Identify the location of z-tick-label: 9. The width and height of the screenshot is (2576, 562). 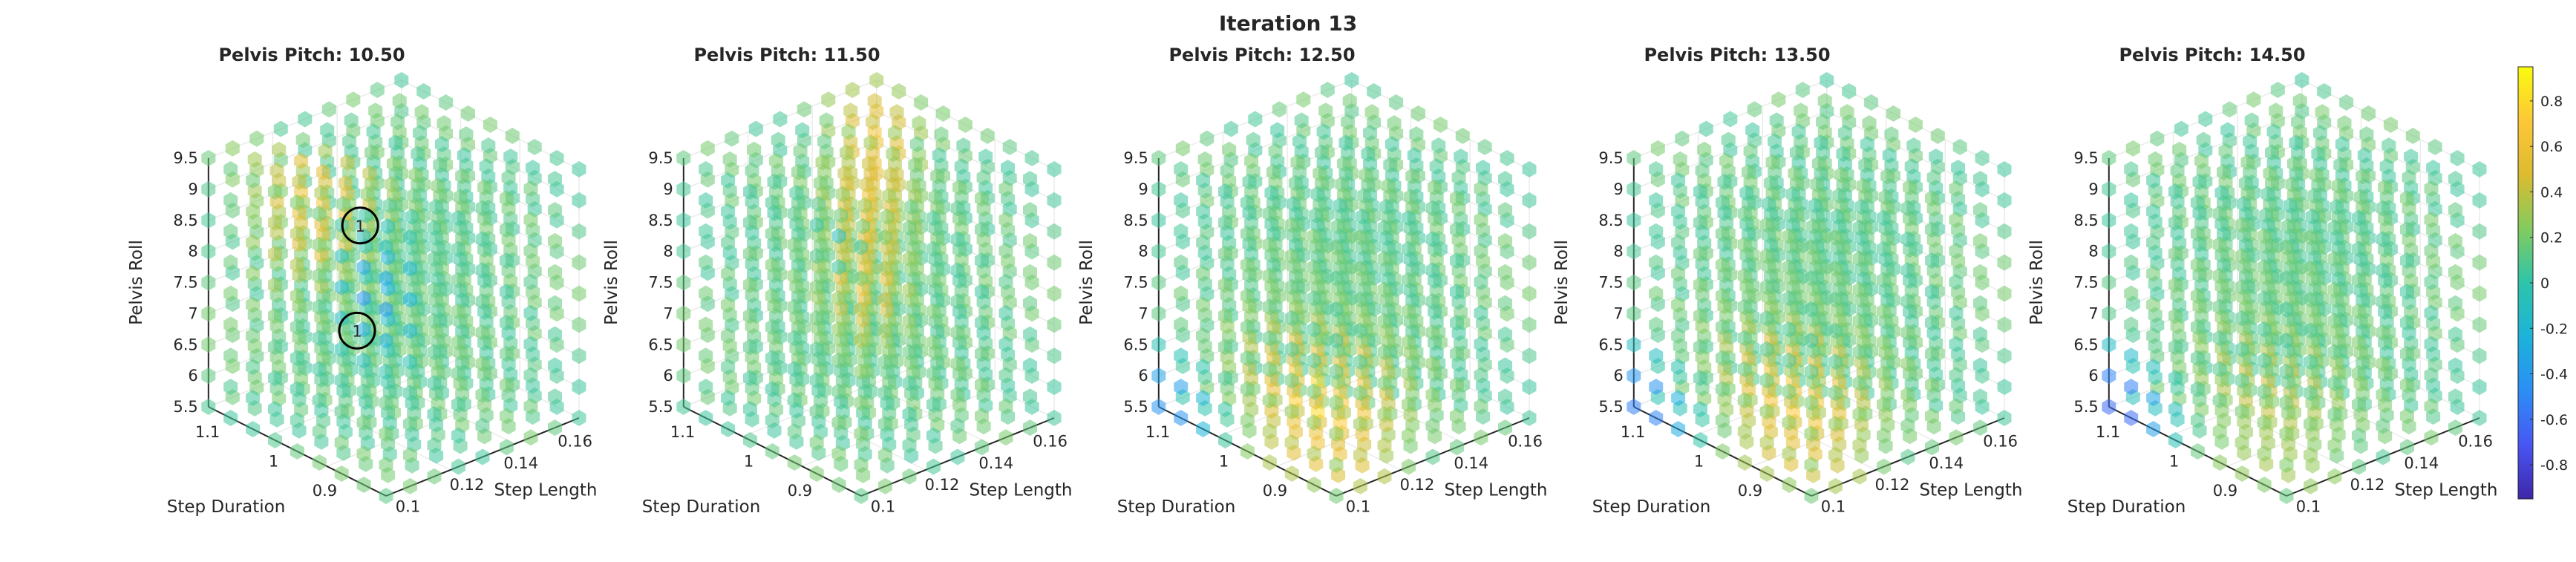
(2093, 189).